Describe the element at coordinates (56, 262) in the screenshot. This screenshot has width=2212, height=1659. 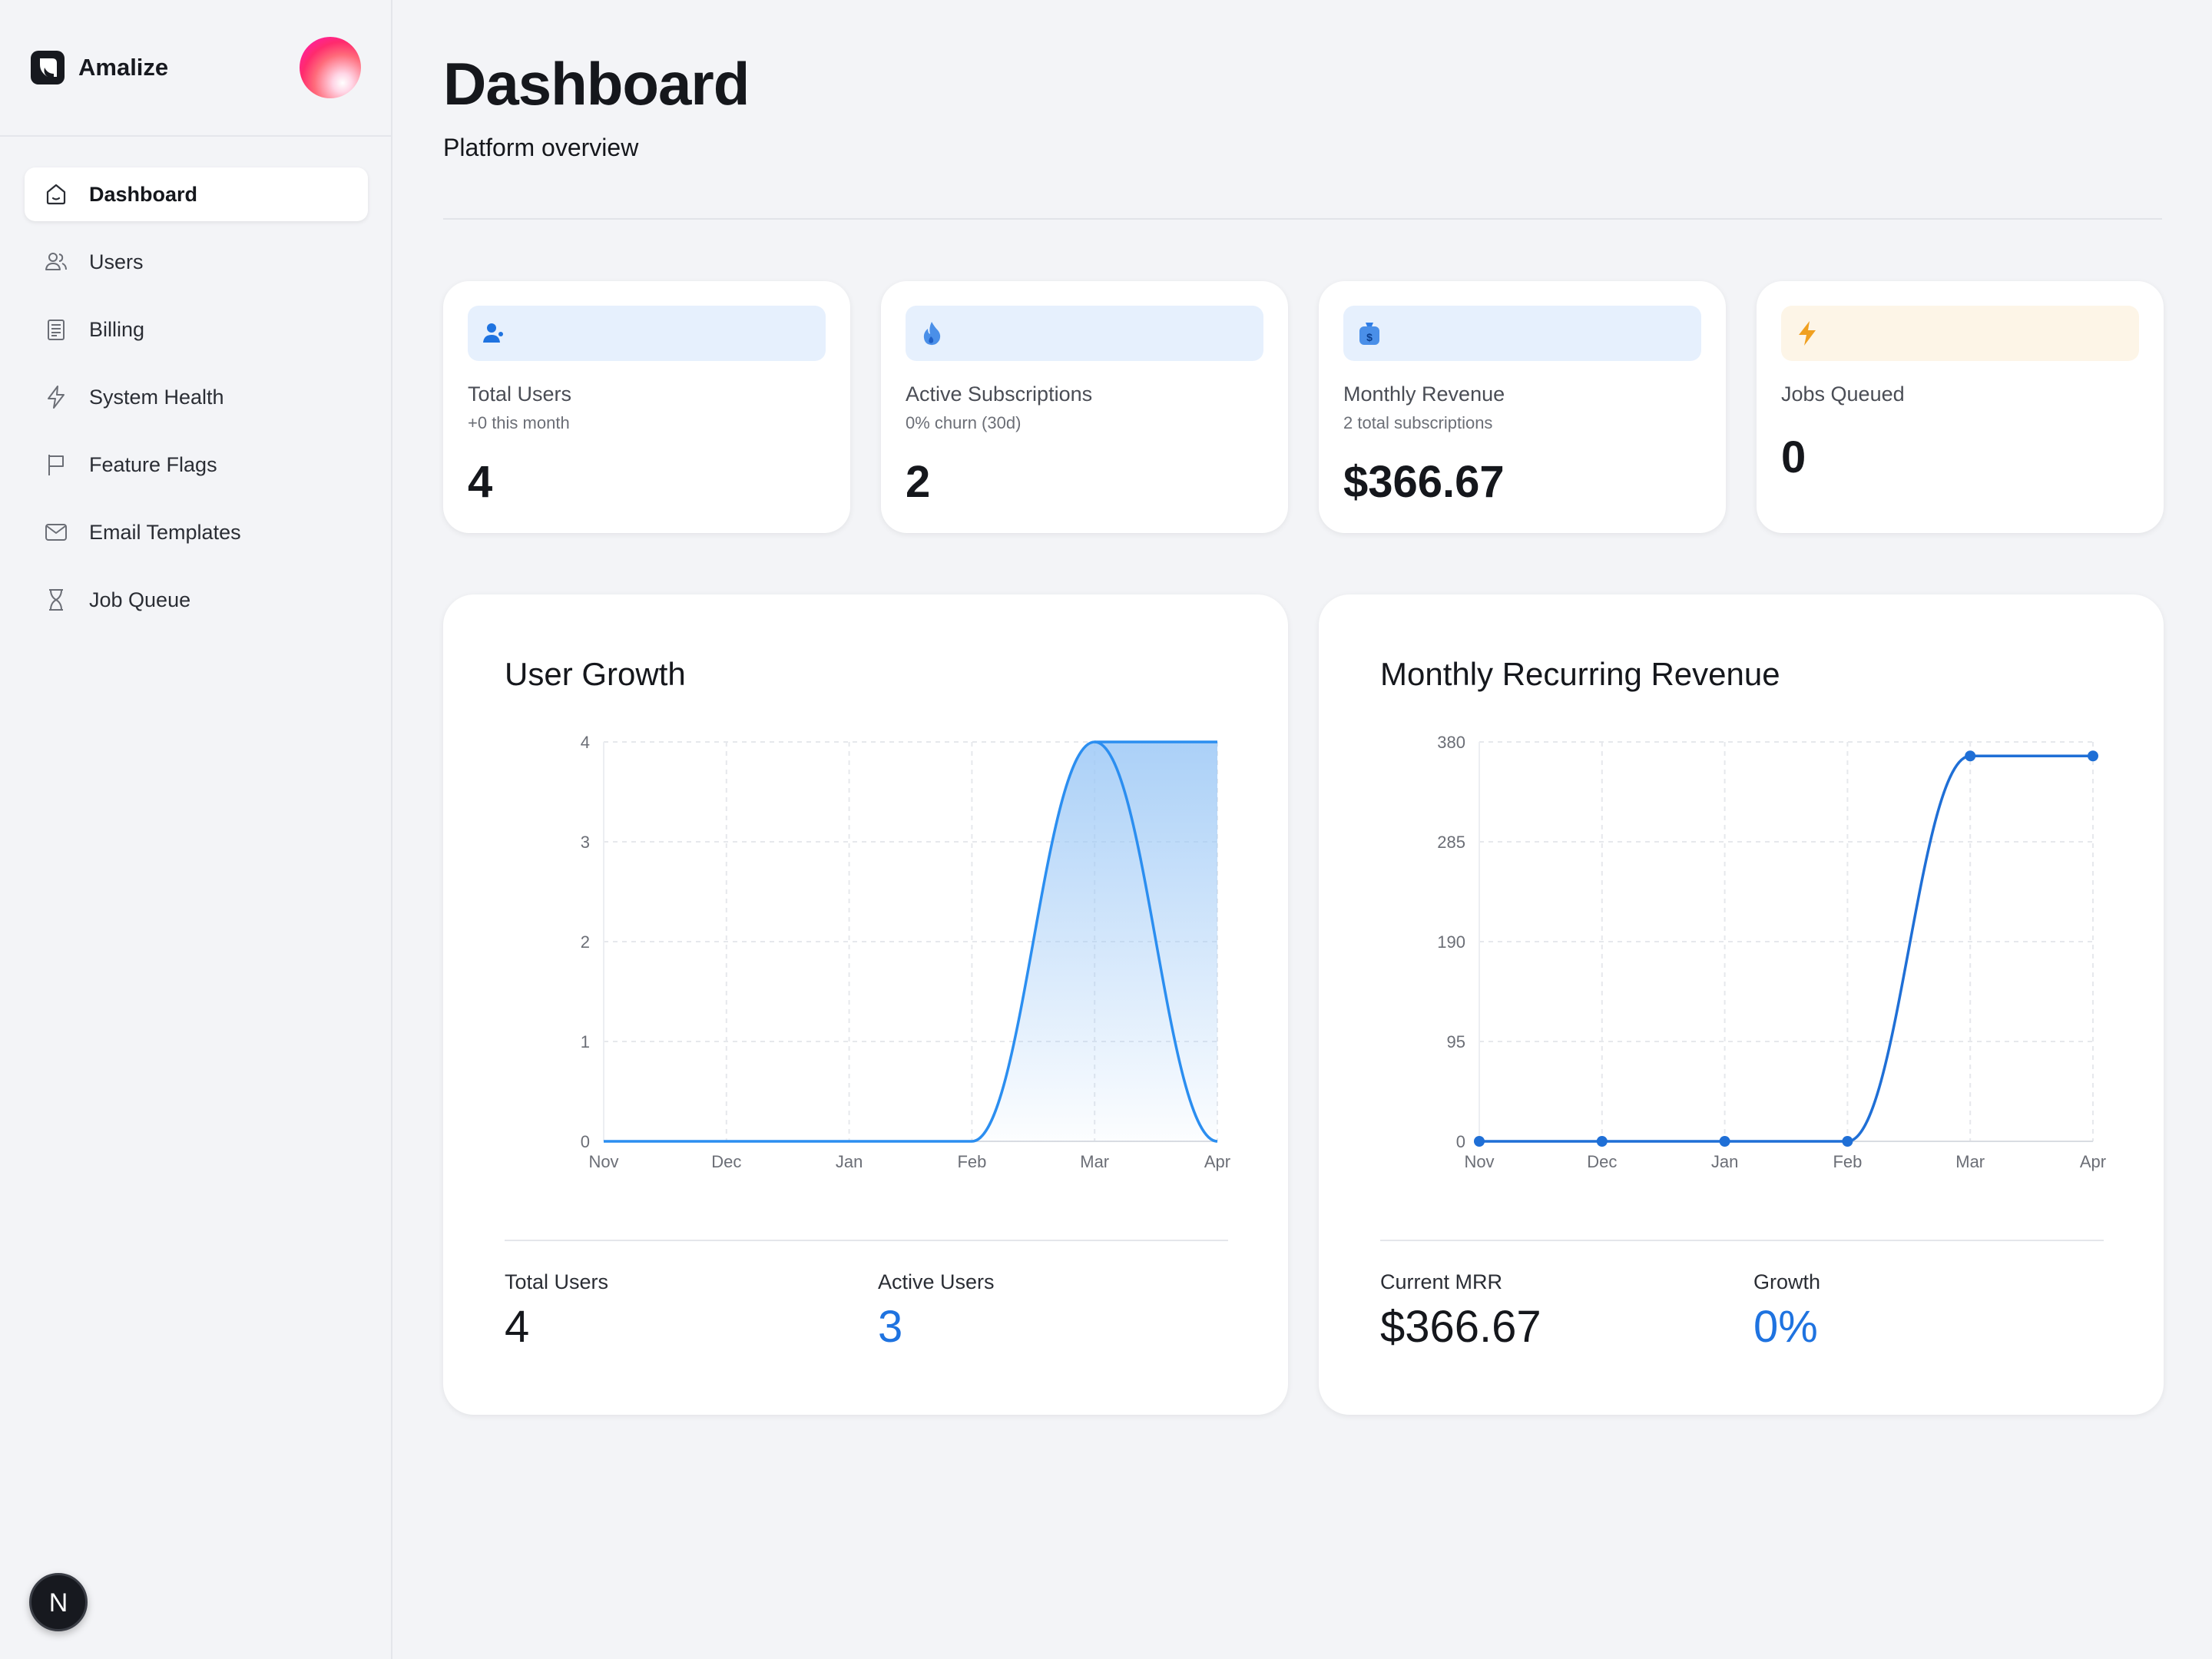
I see `users-icon` at that location.